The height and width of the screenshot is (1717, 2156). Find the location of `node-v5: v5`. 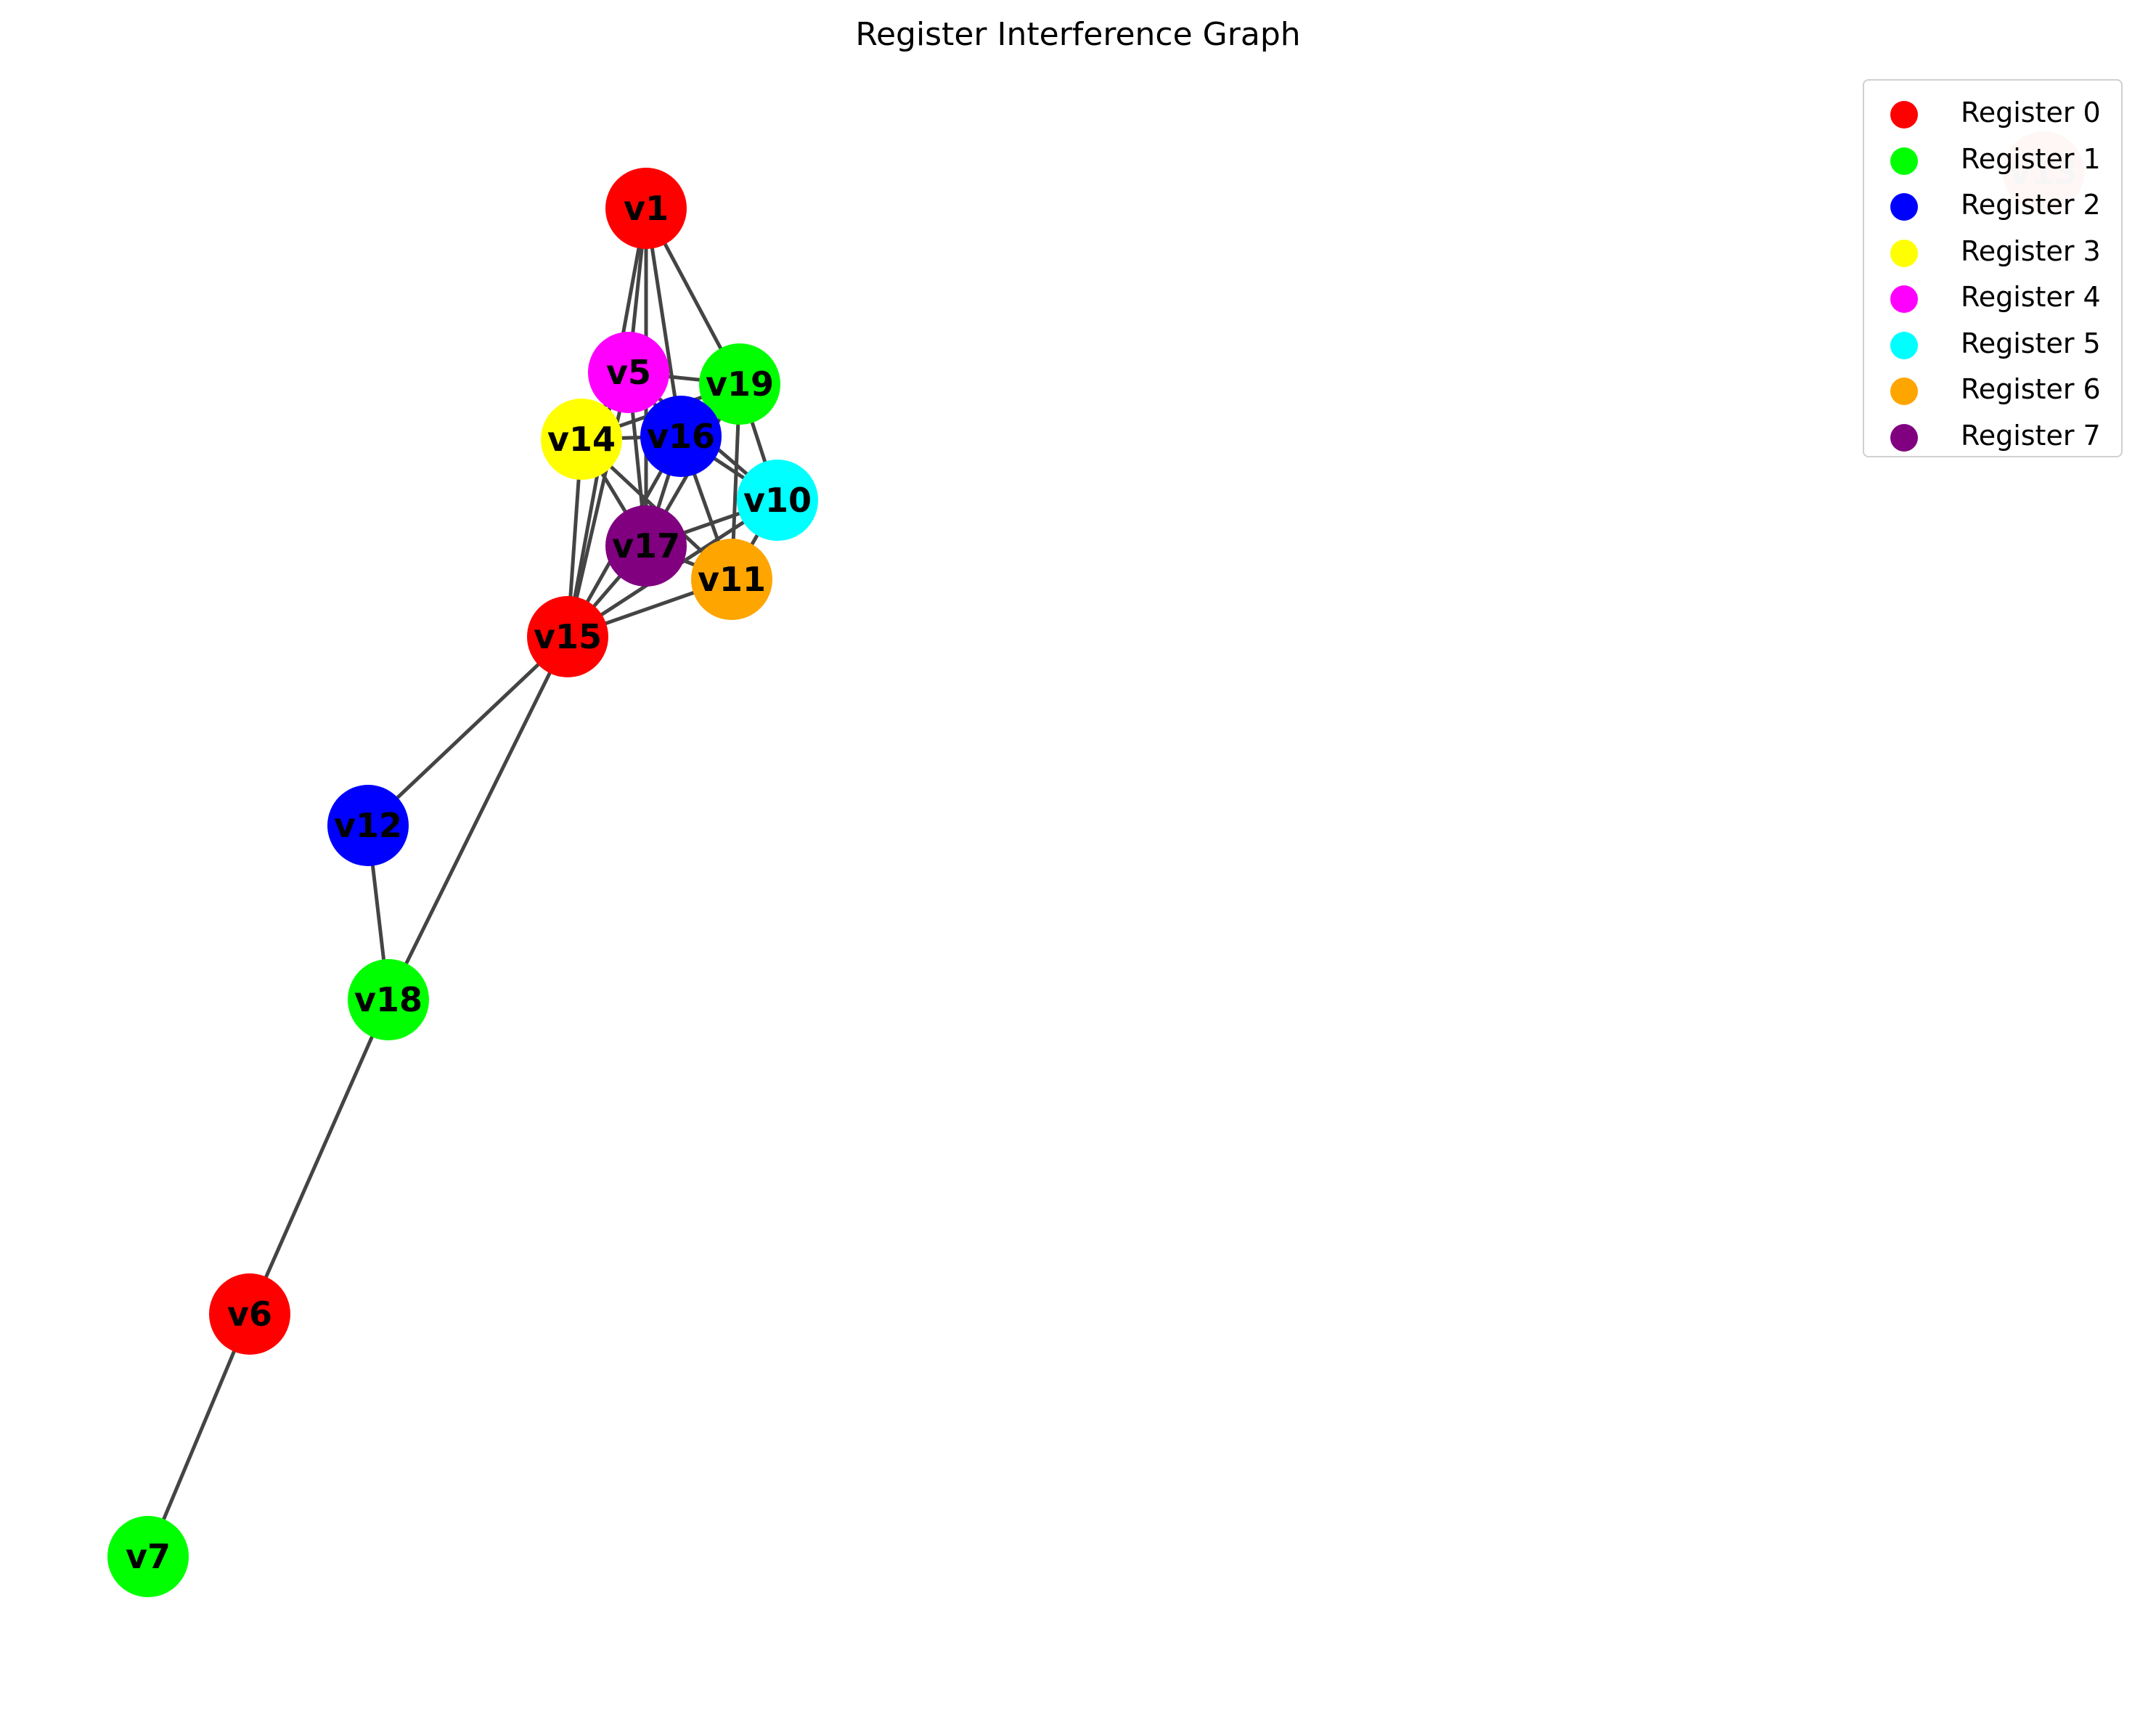

node-v5: v5 is located at coordinates (629, 372).